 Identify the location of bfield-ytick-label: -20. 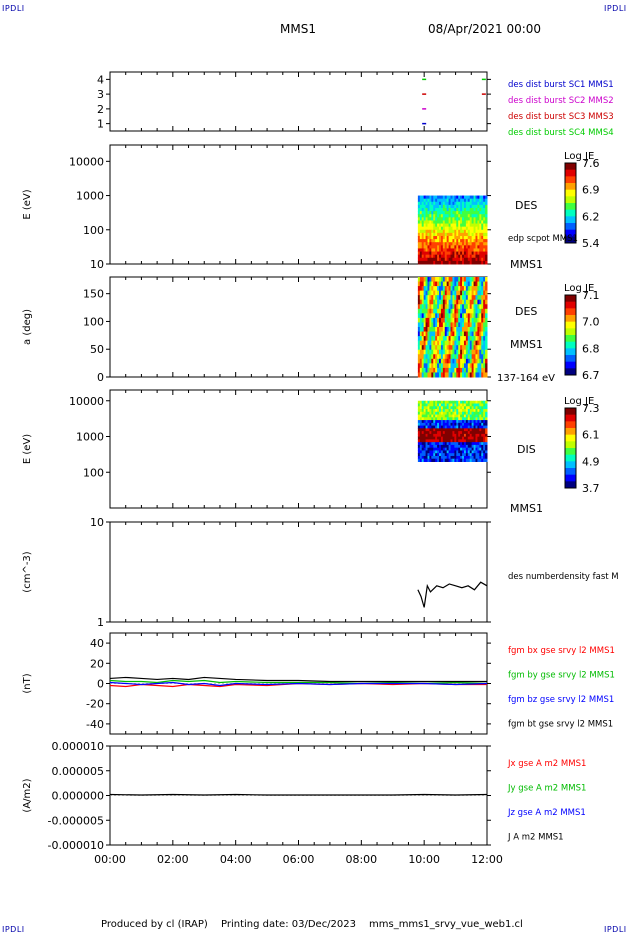
(95, 704).